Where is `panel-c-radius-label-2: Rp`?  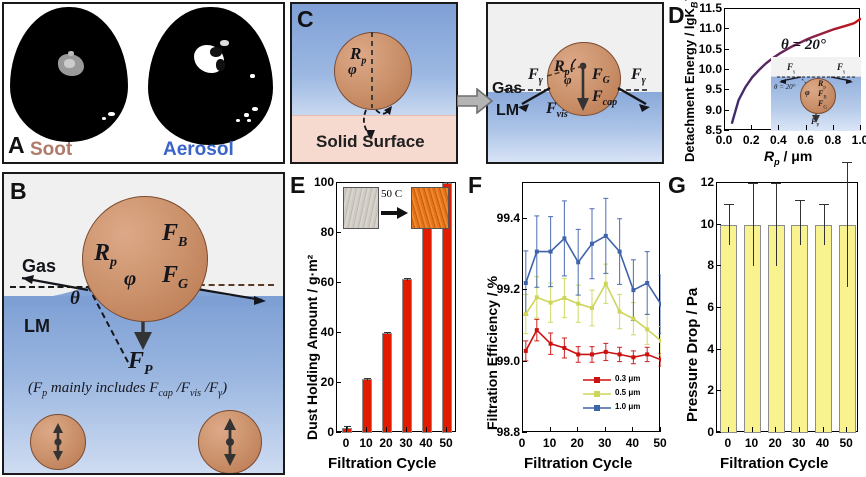 panel-c-radius-label-2: Rp is located at coordinates (562, 68).